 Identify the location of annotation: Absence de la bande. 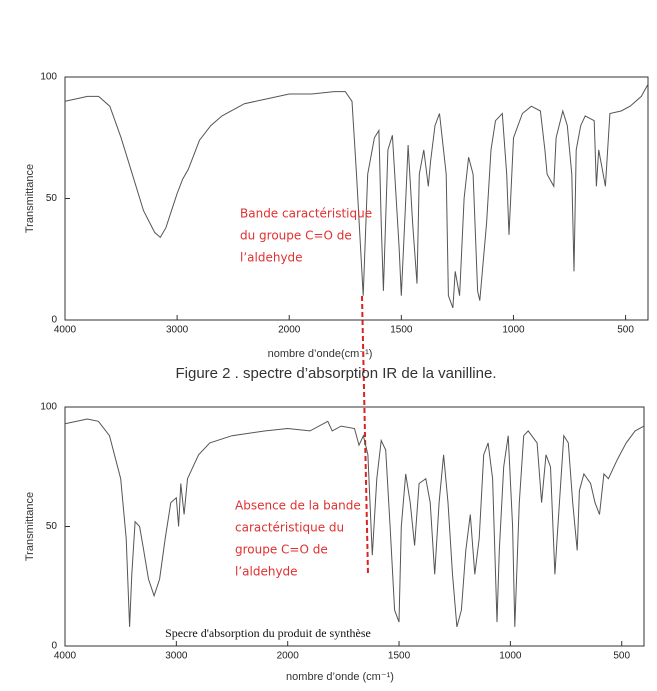
(298, 506).